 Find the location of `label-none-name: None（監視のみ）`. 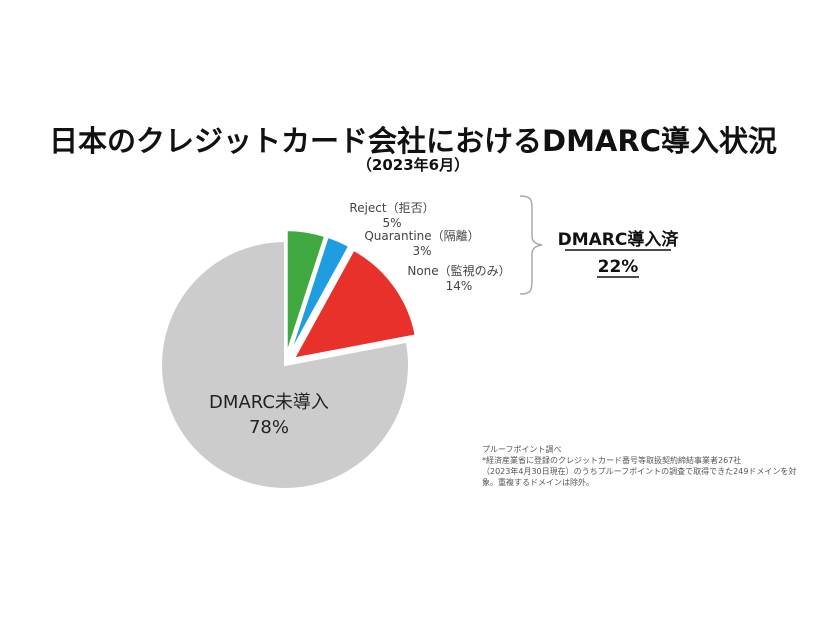

label-none-name: None（監視のみ） is located at coordinates (458, 270).